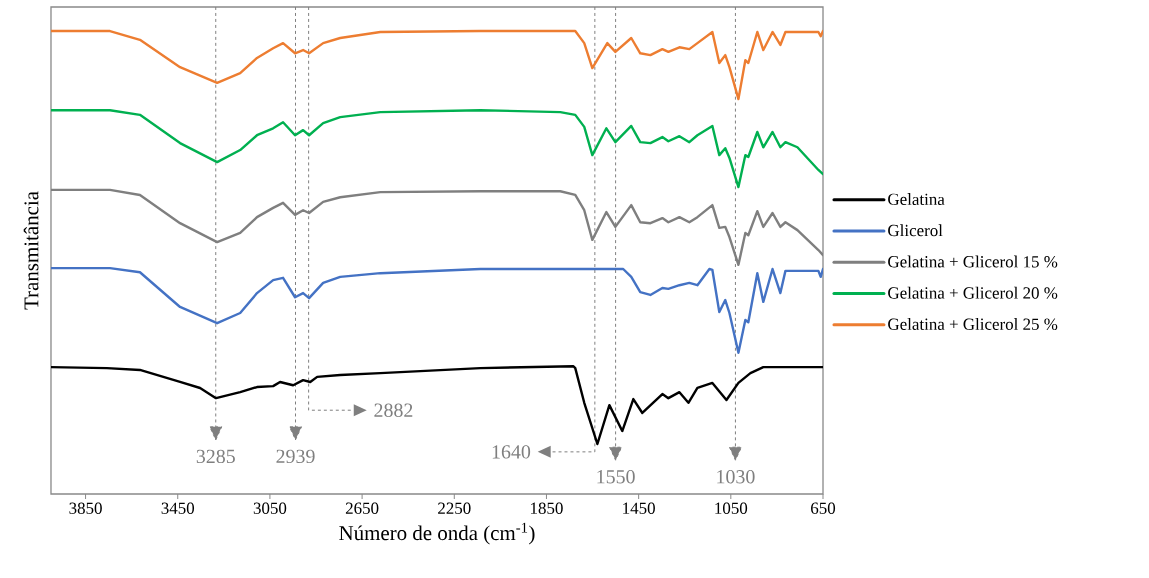  What do you see at coordinates (454, 508) in the screenshot?
I see `x-tick-label: 2250` at bounding box center [454, 508].